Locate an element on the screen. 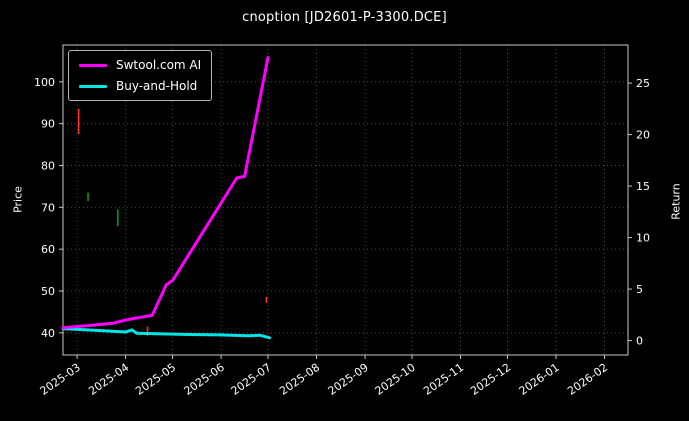 This screenshot has width=689, height=421. price-tick-label: 50 is located at coordinates (48, 291).